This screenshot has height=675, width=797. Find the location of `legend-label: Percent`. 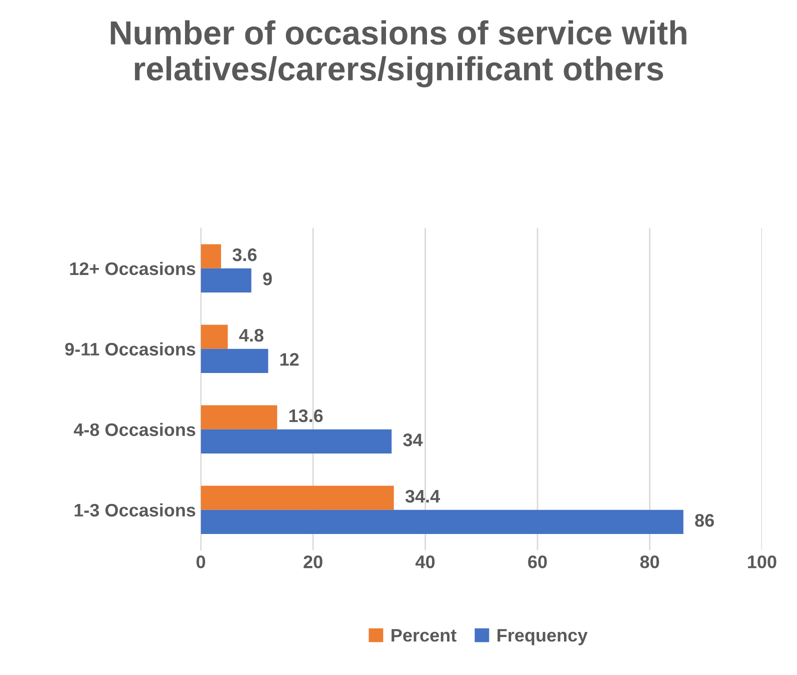

legend-label: Percent is located at coordinates (424, 635).